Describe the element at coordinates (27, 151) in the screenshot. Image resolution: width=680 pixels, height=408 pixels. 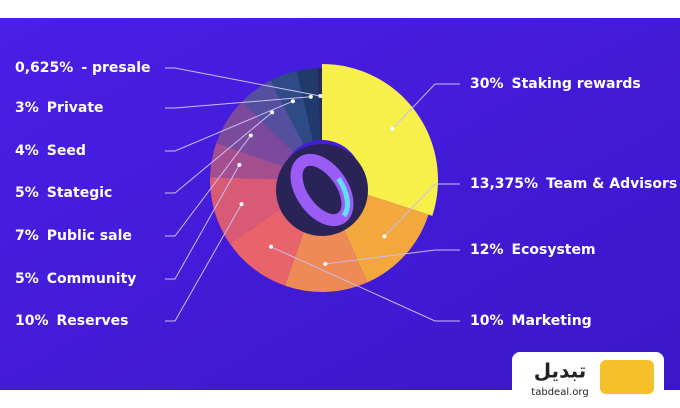
I see `value-label: 4%` at that location.